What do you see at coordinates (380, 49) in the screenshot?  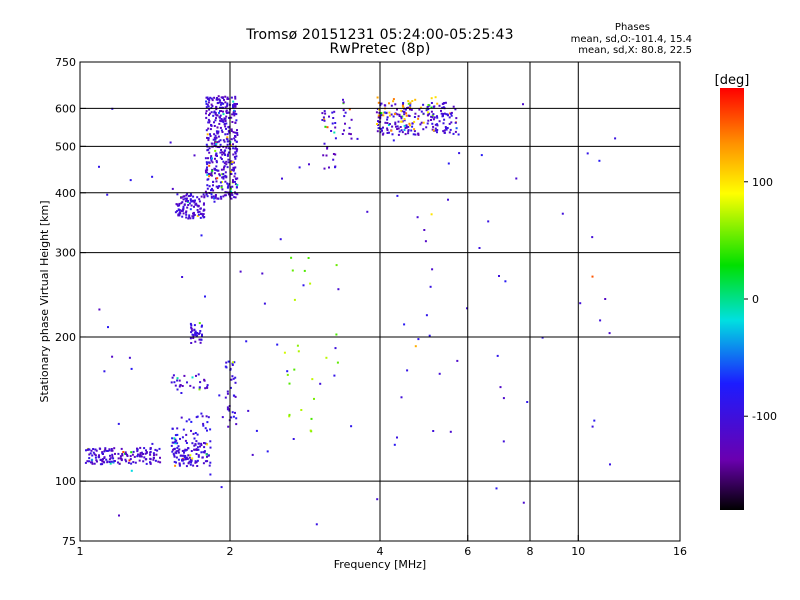 I see `chart-subtitle: RwPretec (8p)` at bounding box center [380, 49].